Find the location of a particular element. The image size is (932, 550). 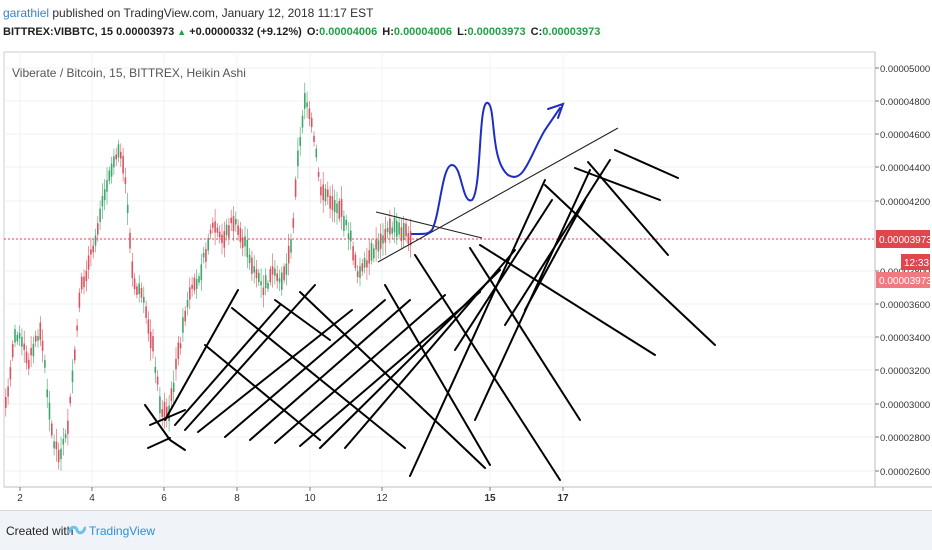

x-tick-label: 17 is located at coordinates (563, 498).